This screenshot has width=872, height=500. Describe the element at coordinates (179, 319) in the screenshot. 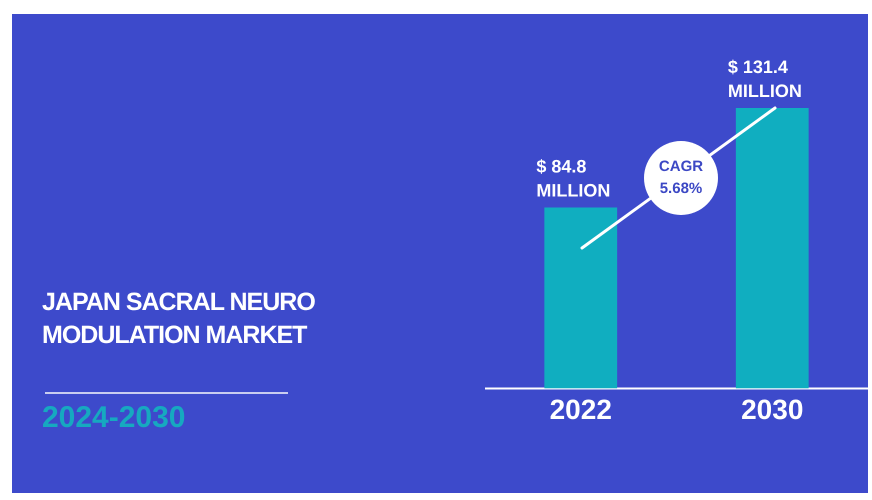

I see `text: JAPAN SACRAL NEURO MODULATION MARKET` at that location.